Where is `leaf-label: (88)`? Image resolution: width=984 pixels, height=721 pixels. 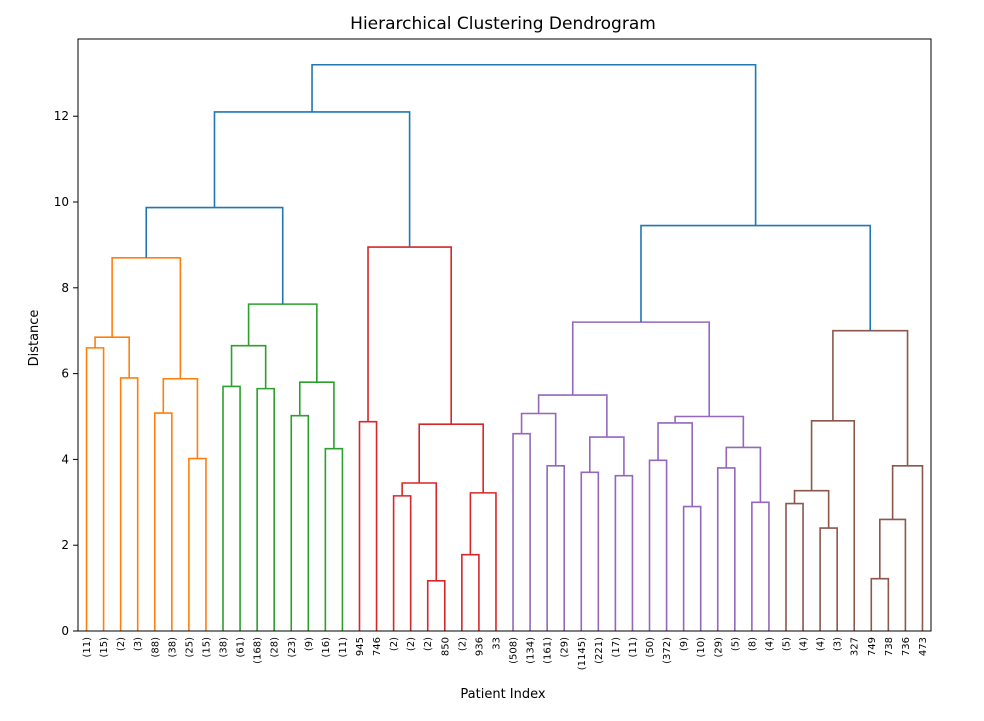
leaf-label: (88) is located at coordinates (155, 647).